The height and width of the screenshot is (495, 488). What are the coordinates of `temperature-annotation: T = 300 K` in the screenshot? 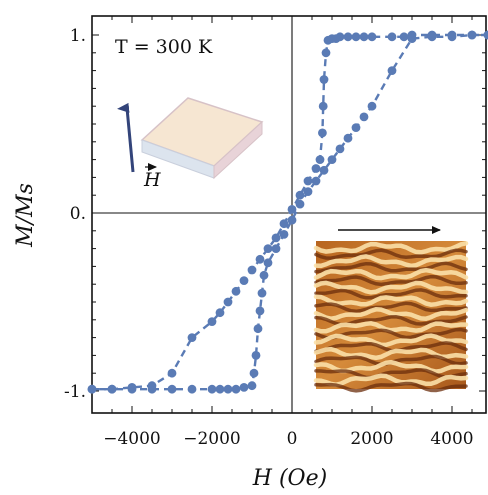 It's located at (164, 47).